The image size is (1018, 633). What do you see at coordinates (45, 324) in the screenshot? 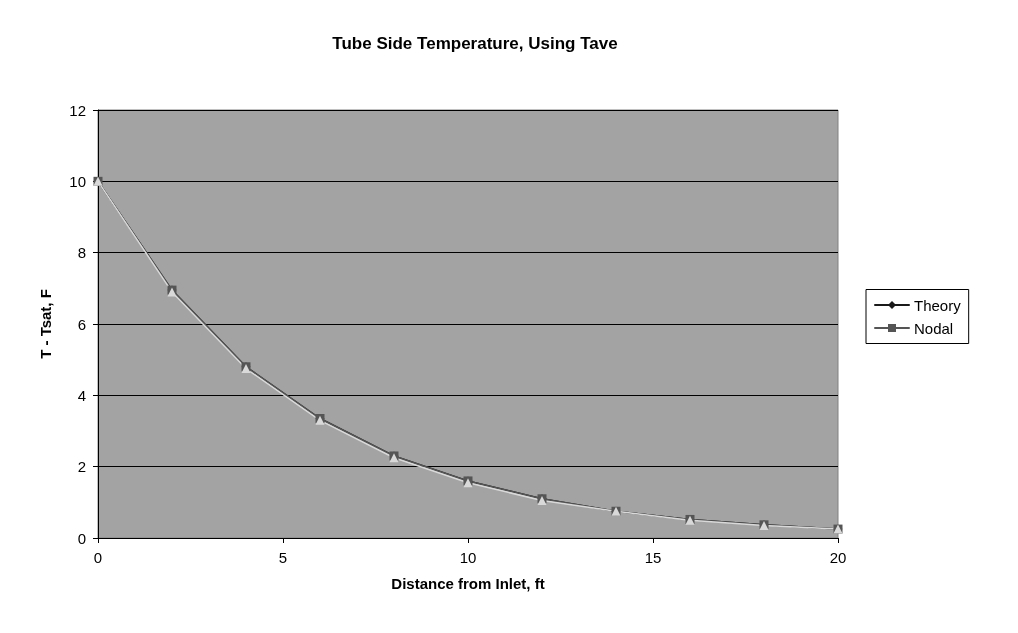
I see `y-axis-title: T - Tsat, F` at bounding box center [45, 324].